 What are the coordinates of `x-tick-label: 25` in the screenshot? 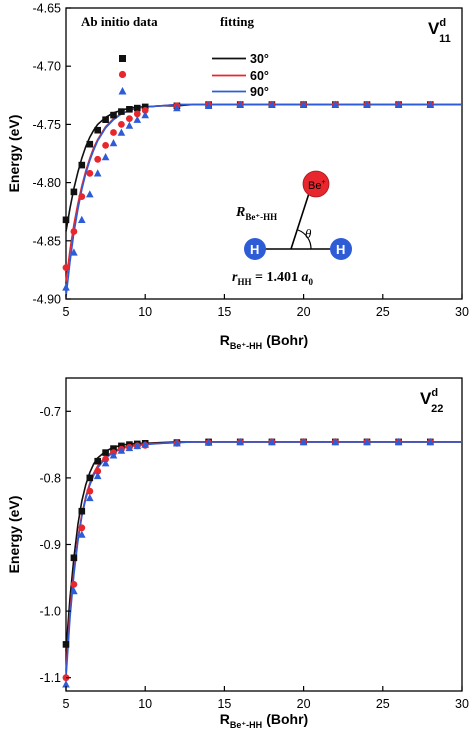 It's located at (383, 312).